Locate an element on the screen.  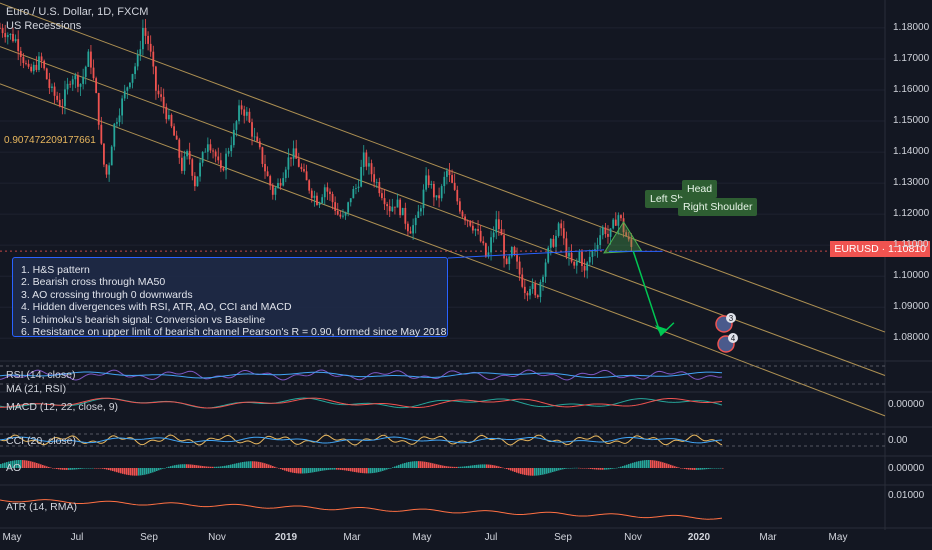
pearson-value-label: 0.907472209177661 is located at coordinates (50, 140).